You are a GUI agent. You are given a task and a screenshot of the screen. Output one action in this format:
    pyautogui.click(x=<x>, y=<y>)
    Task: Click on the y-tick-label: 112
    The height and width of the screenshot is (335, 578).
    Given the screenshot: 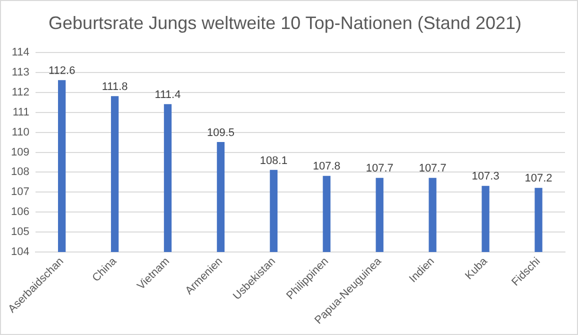 What is the action you would take?
    pyautogui.click(x=21, y=92)
    